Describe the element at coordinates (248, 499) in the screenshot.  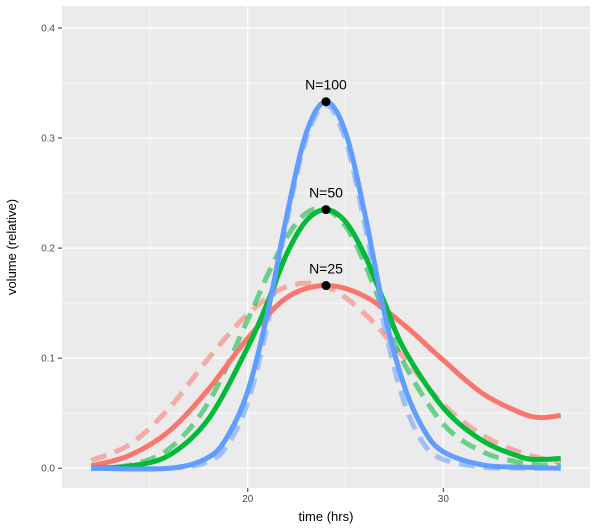
I see `x-tick-label: 20` at that location.